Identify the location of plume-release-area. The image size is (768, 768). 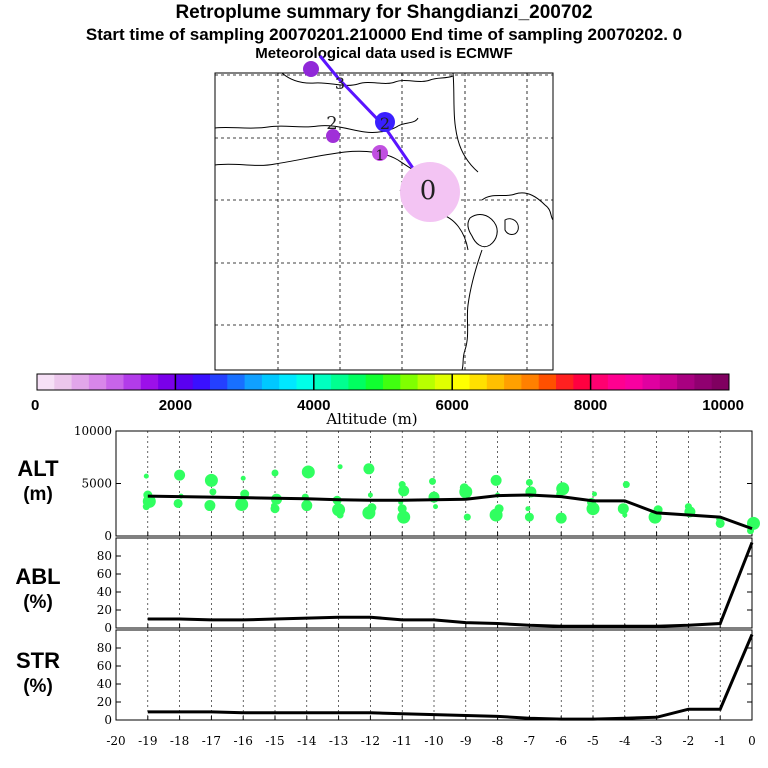
(430, 192).